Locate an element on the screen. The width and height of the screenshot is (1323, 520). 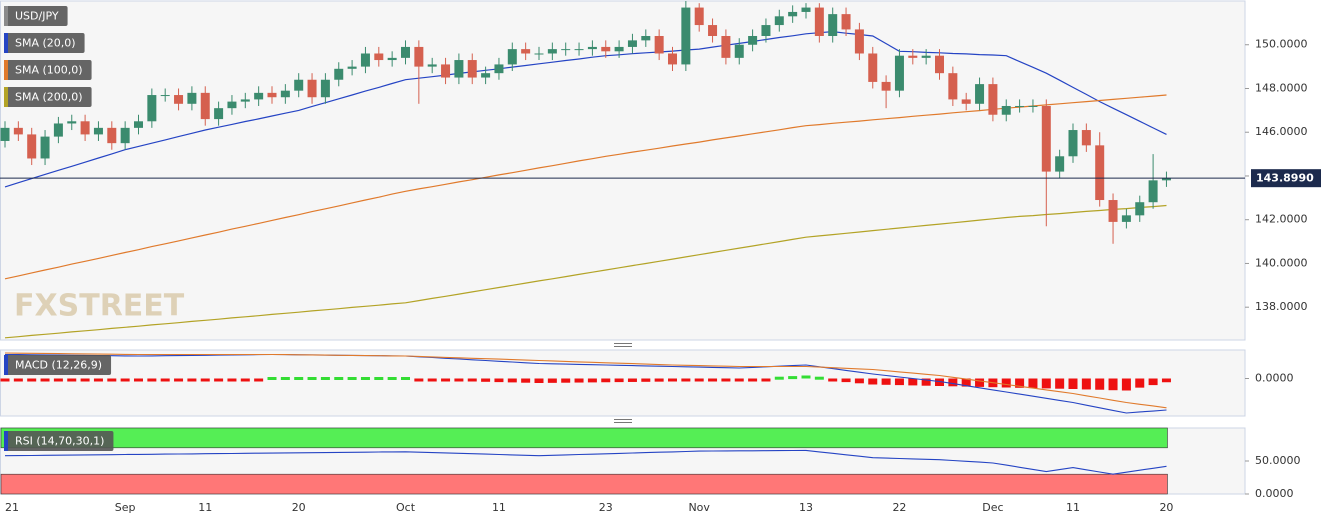
y-tick-label: 142.0000 is located at coordinates (1281, 219).